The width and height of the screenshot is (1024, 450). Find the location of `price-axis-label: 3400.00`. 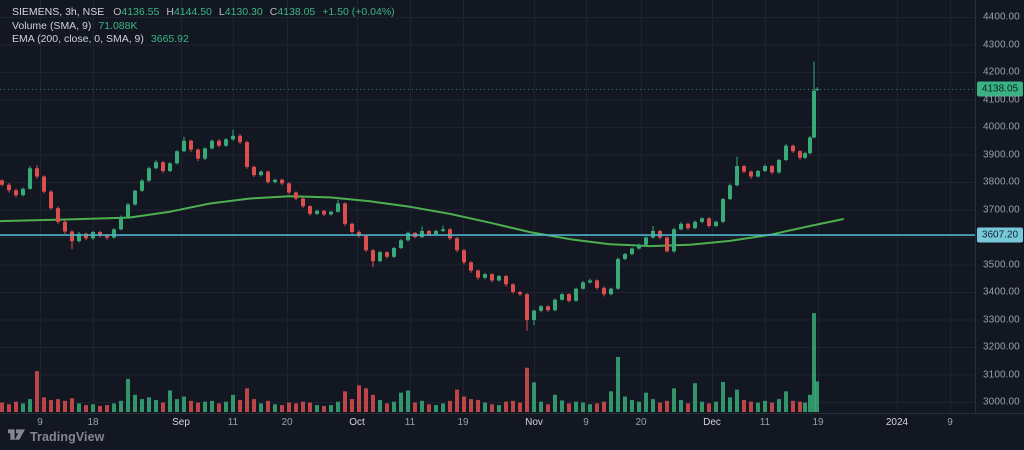

price-axis-label: 3400.00 is located at coordinates (1001, 292).